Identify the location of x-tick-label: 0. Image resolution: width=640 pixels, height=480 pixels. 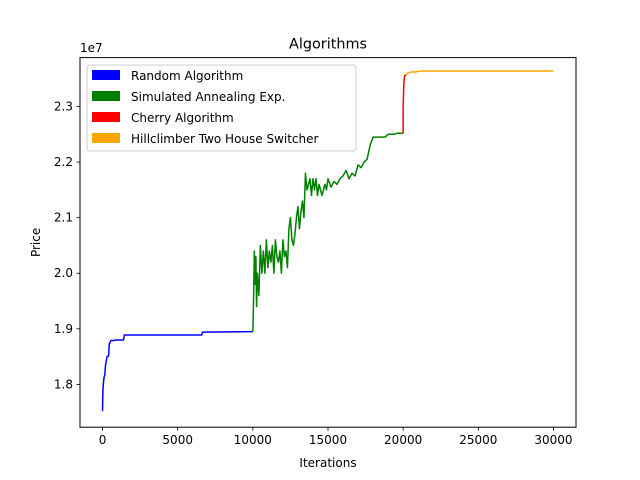
(103, 440).